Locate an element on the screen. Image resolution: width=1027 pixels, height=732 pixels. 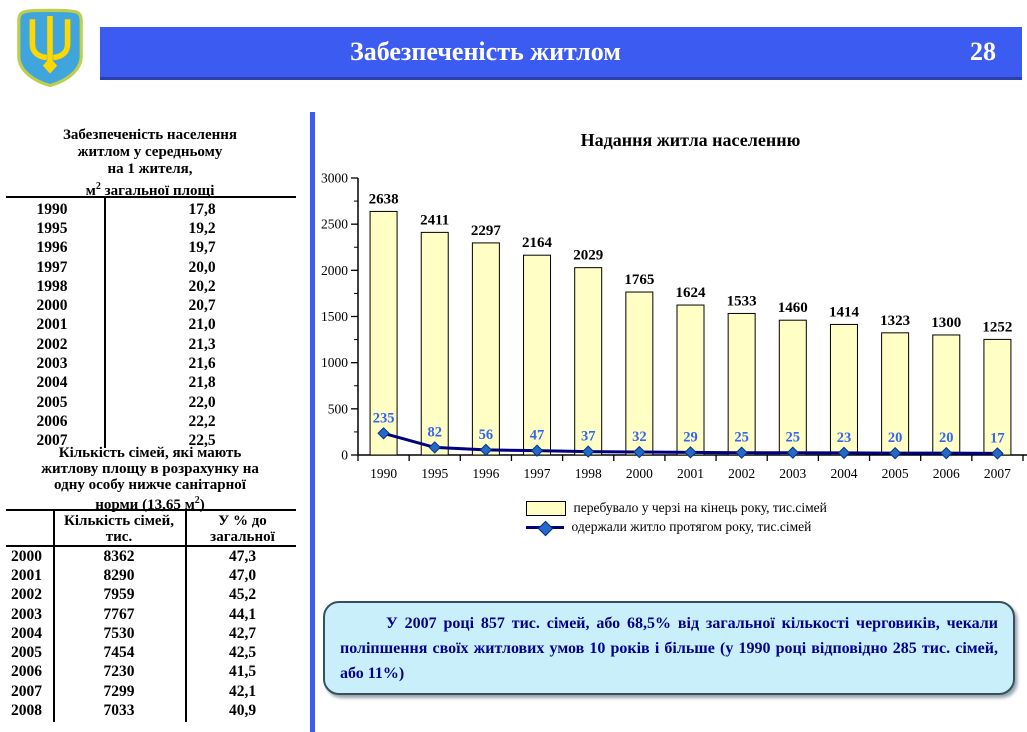
x-tick-label: 2006 is located at coordinates (946, 473).